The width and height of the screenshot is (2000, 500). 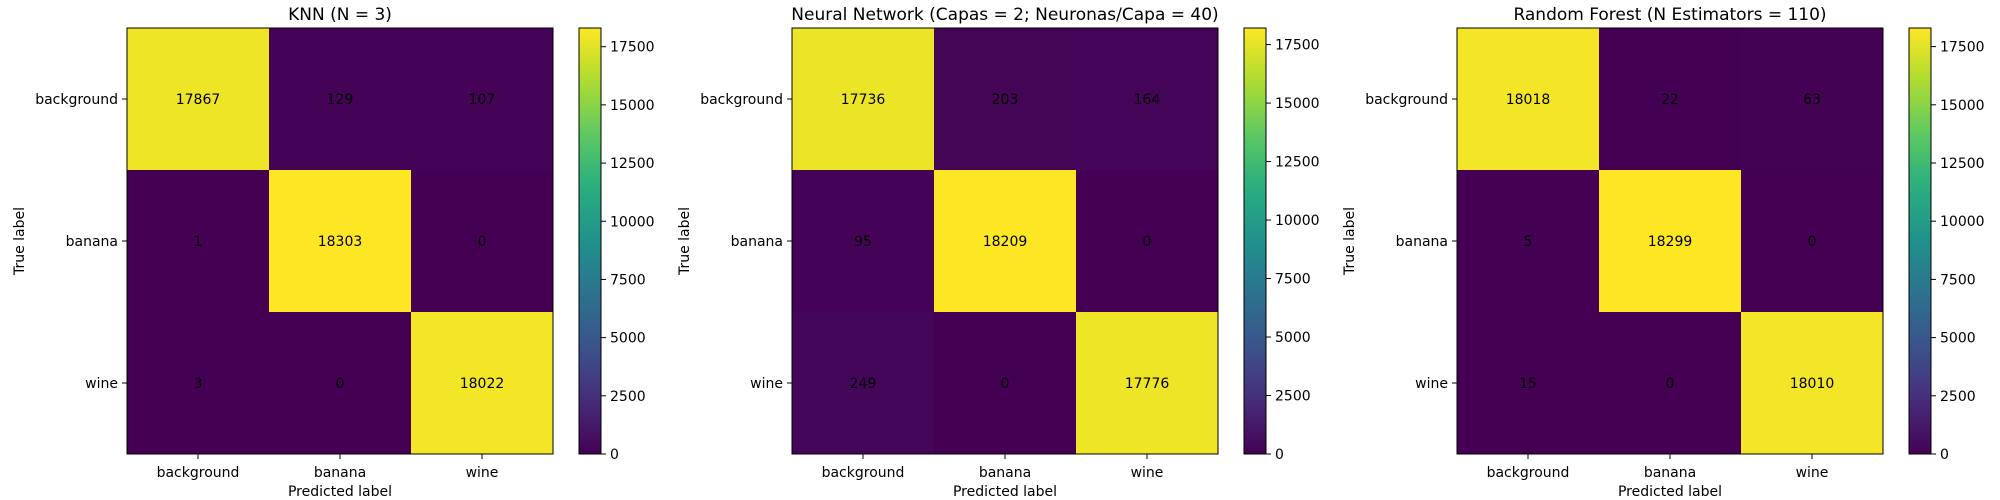 I want to click on cell-value-label: 249, so click(x=863, y=384).